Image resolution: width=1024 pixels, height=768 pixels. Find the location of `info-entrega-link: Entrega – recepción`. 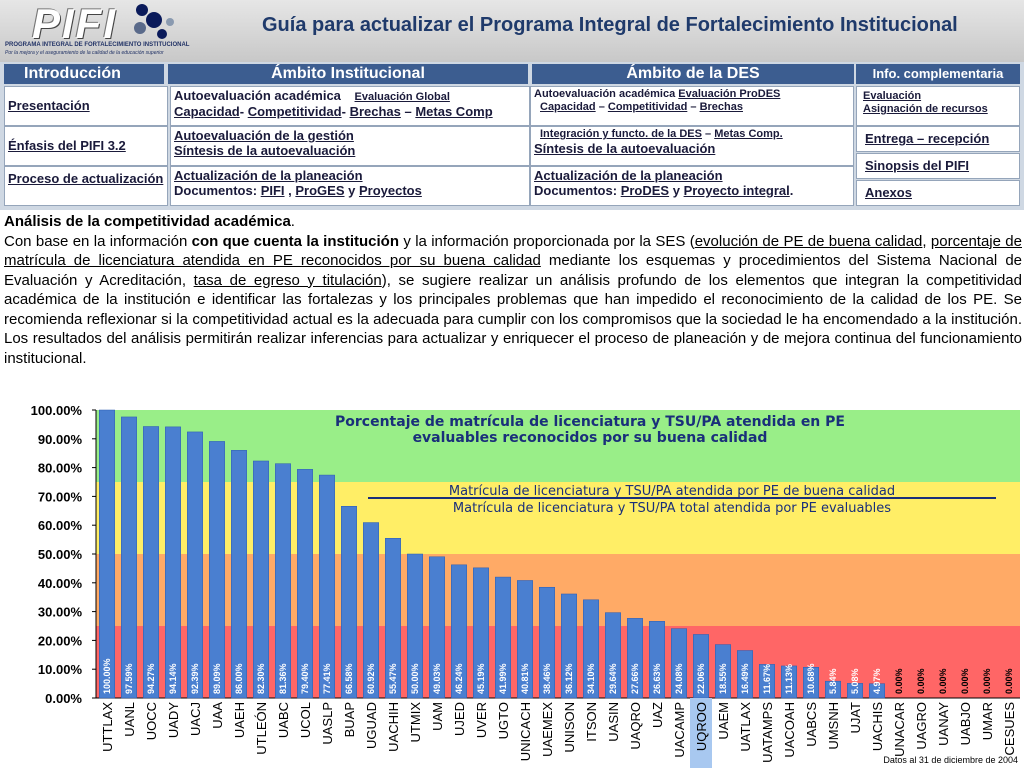

info-entrega-link: Entrega – recepción is located at coordinates (927, 138).